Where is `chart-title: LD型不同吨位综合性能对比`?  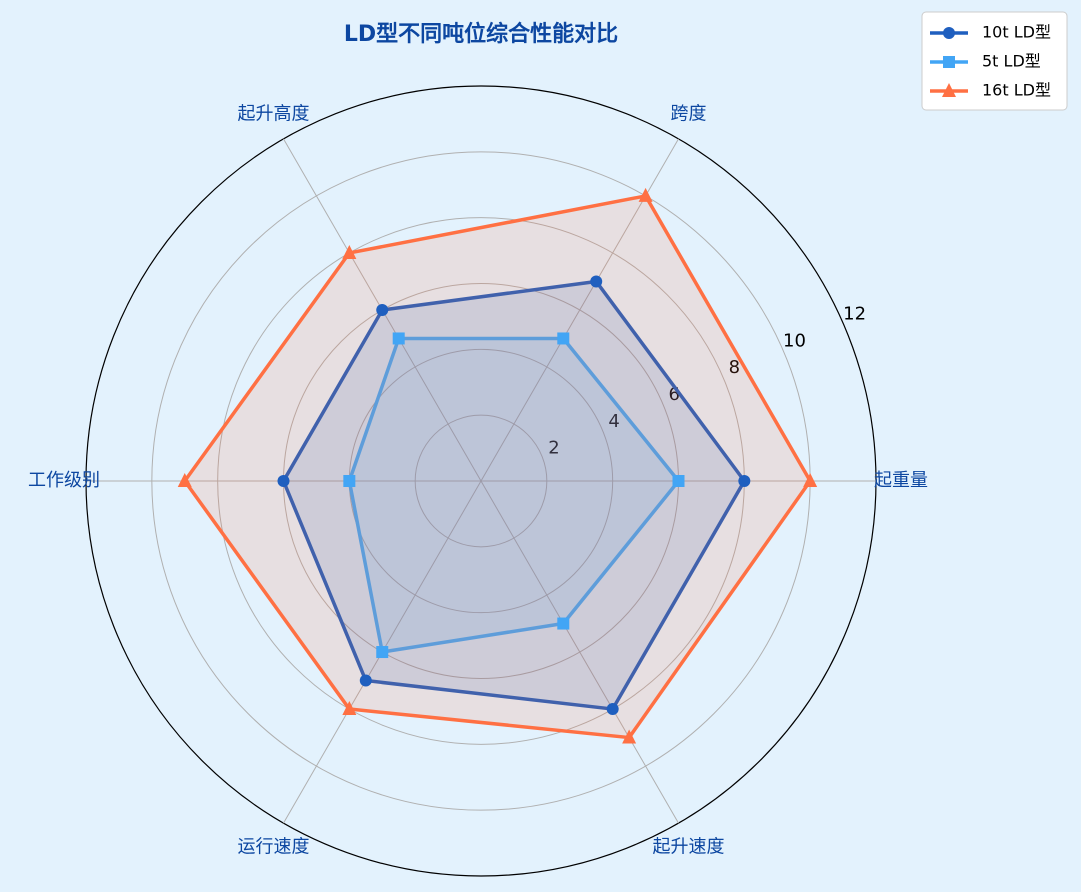
chart-title: LD型不同吨位综合性能对比 is located at coordinates (481, 34).